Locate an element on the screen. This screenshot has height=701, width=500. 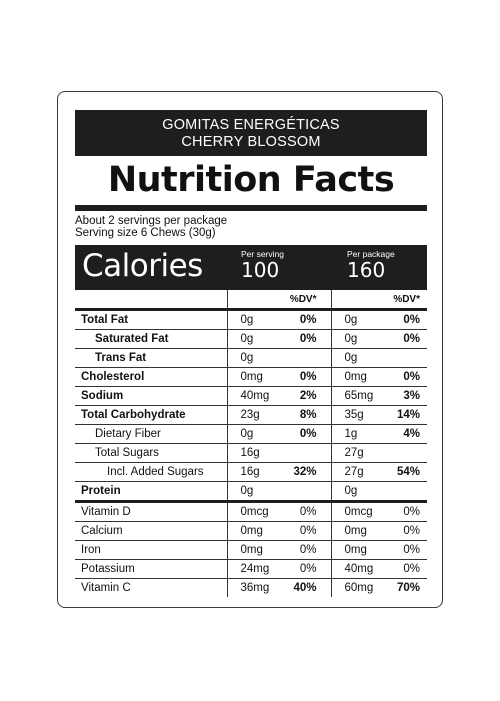
amount-per-serving: 36mg is located at coordinates (251, 587).